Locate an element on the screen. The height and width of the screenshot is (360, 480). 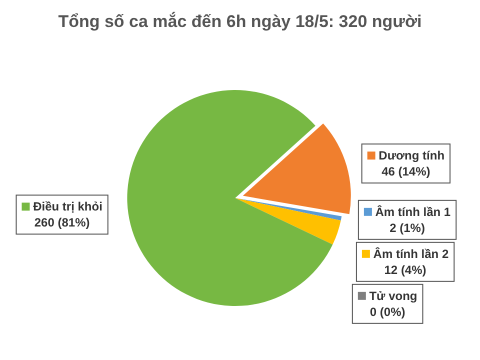
legend-label: Dương tính is located at coordinates (411, 155).